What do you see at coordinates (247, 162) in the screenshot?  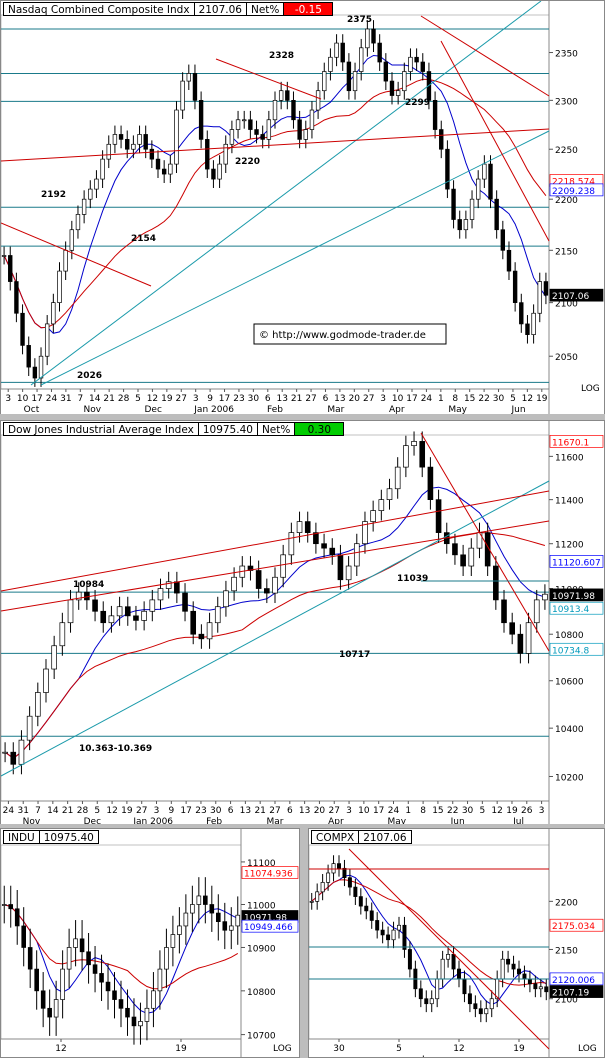 I see `price-label: 2220` at bounding box center [247, 162].